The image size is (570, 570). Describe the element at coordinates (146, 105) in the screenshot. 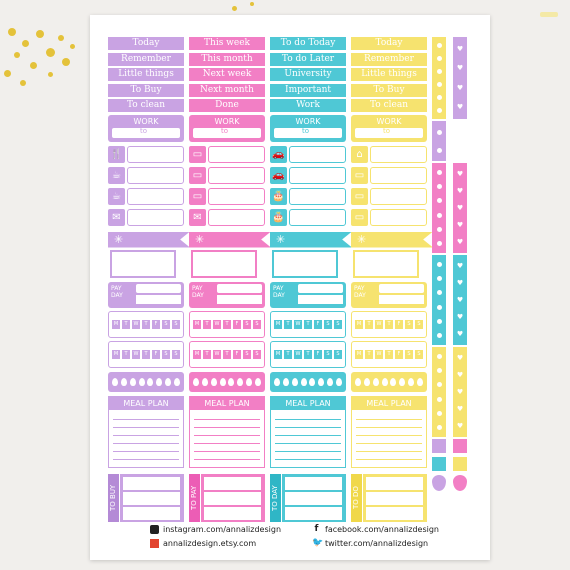

I see `banner-sticker: To clean` at that location.